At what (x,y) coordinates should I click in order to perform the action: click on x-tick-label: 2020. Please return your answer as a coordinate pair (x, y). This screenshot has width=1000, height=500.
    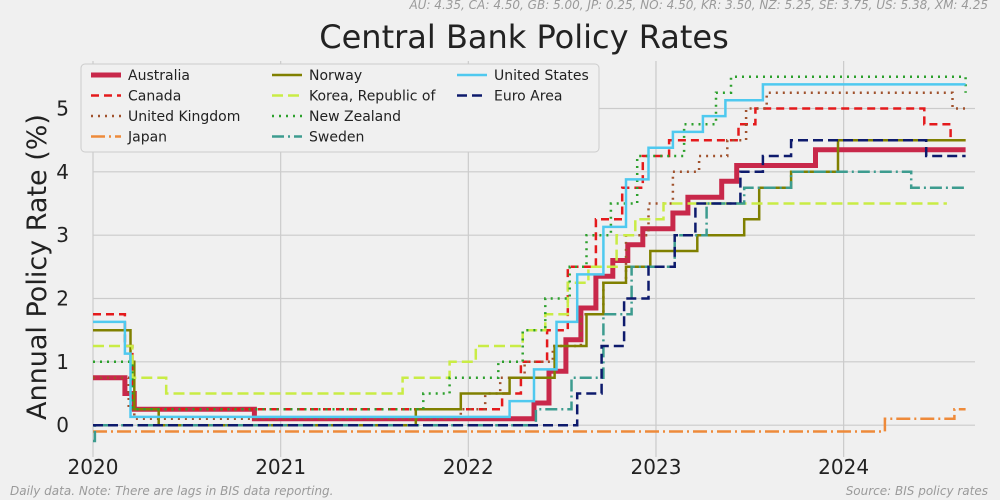
    Looking at the image, I should click on (93, 467).